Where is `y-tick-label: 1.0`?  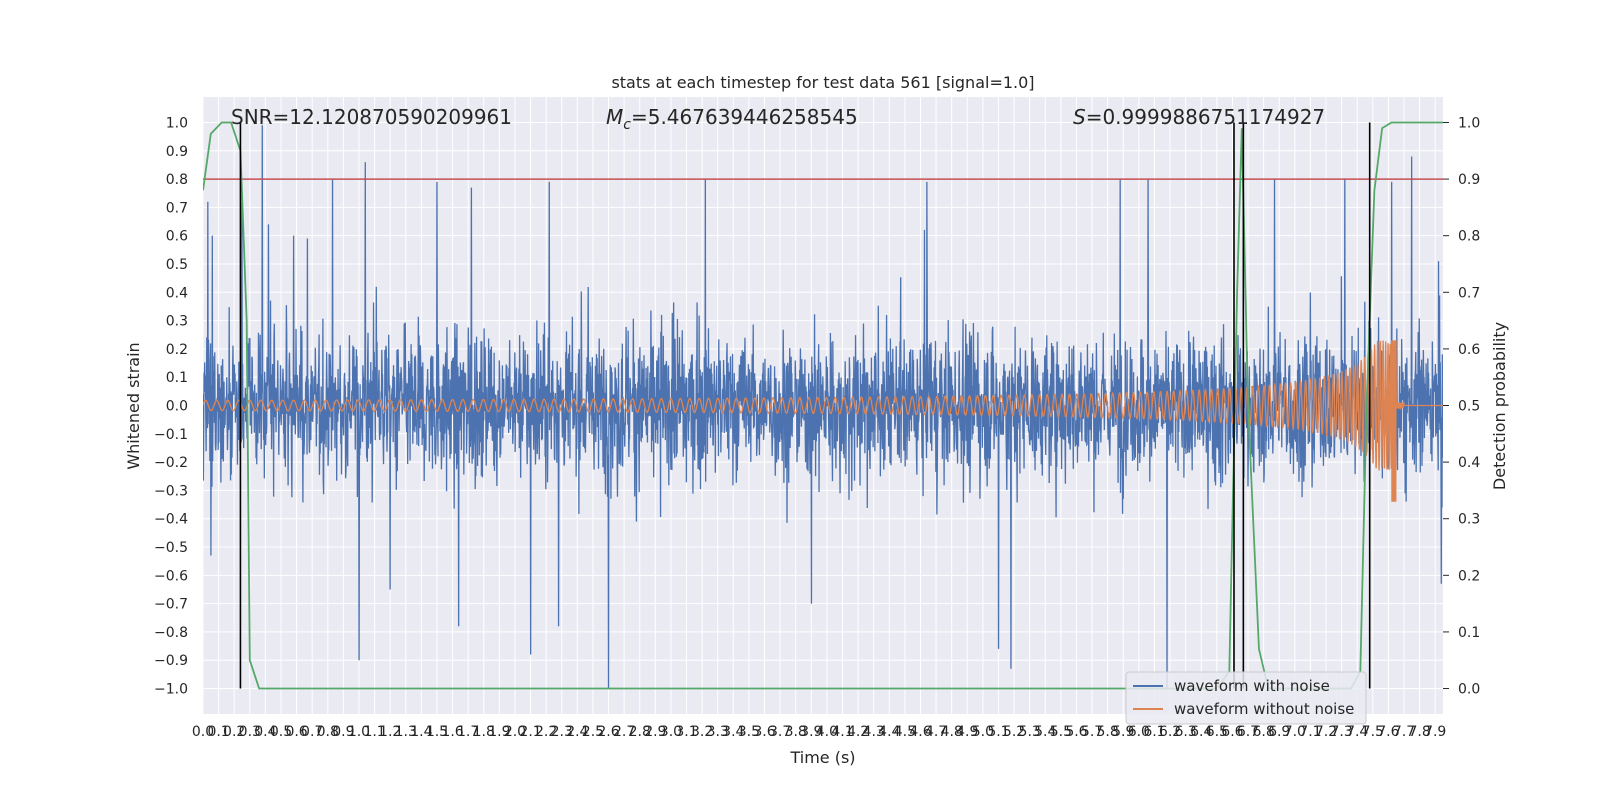 y-tick-label: 1.0 is located at coordinates (177, 123).